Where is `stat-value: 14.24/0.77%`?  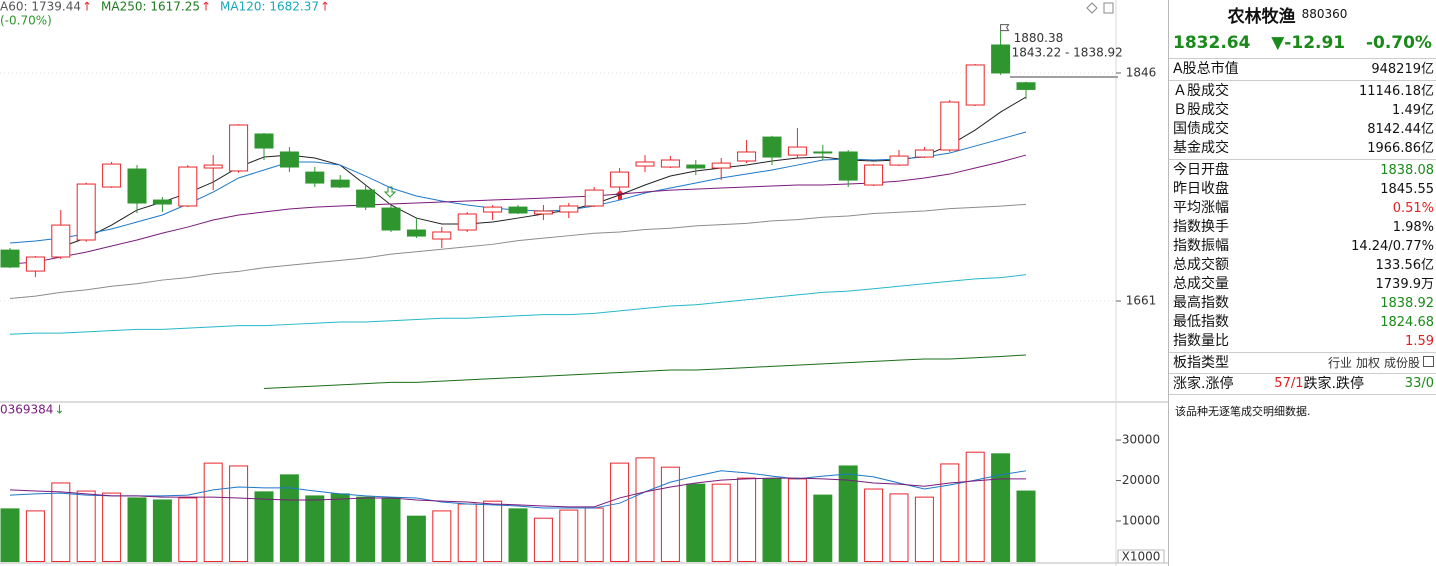 stat-value: 14.24/0.77% is located at coordinates (1392, 246).